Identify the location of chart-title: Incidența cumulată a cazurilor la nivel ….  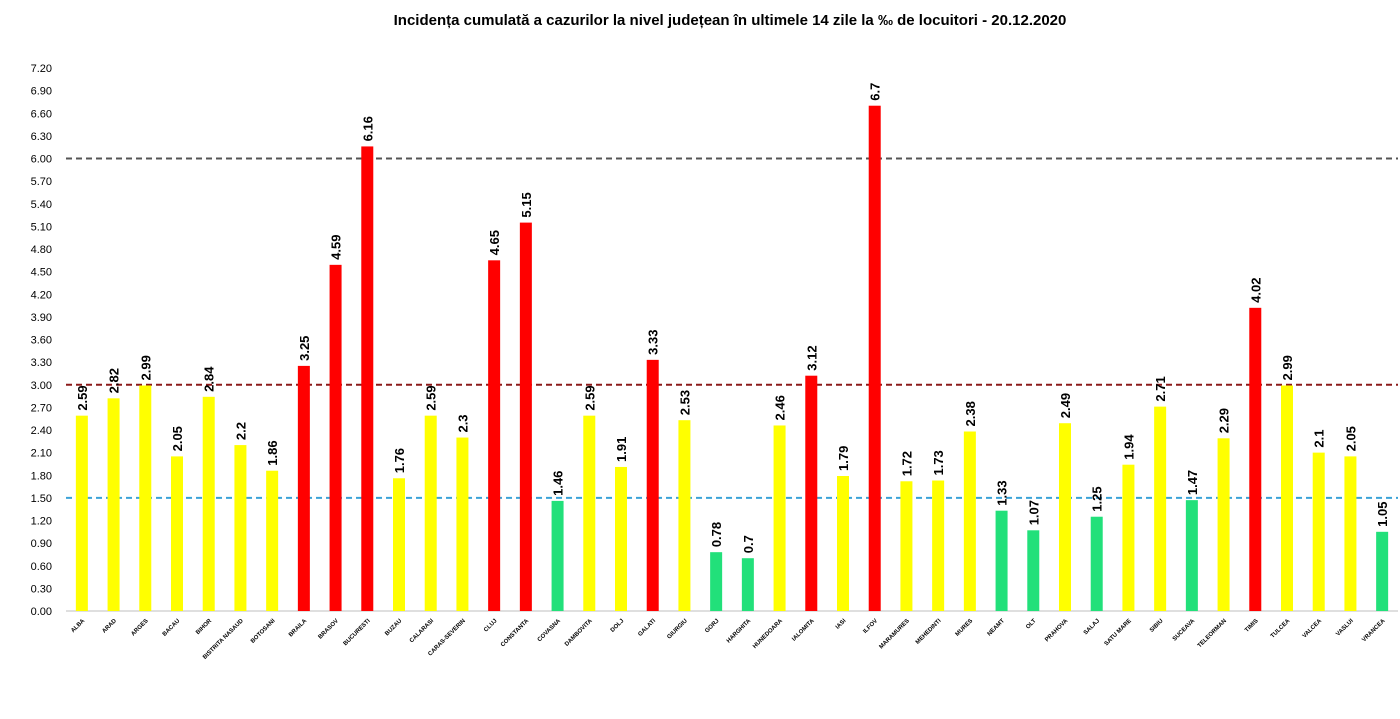
(730, 20).